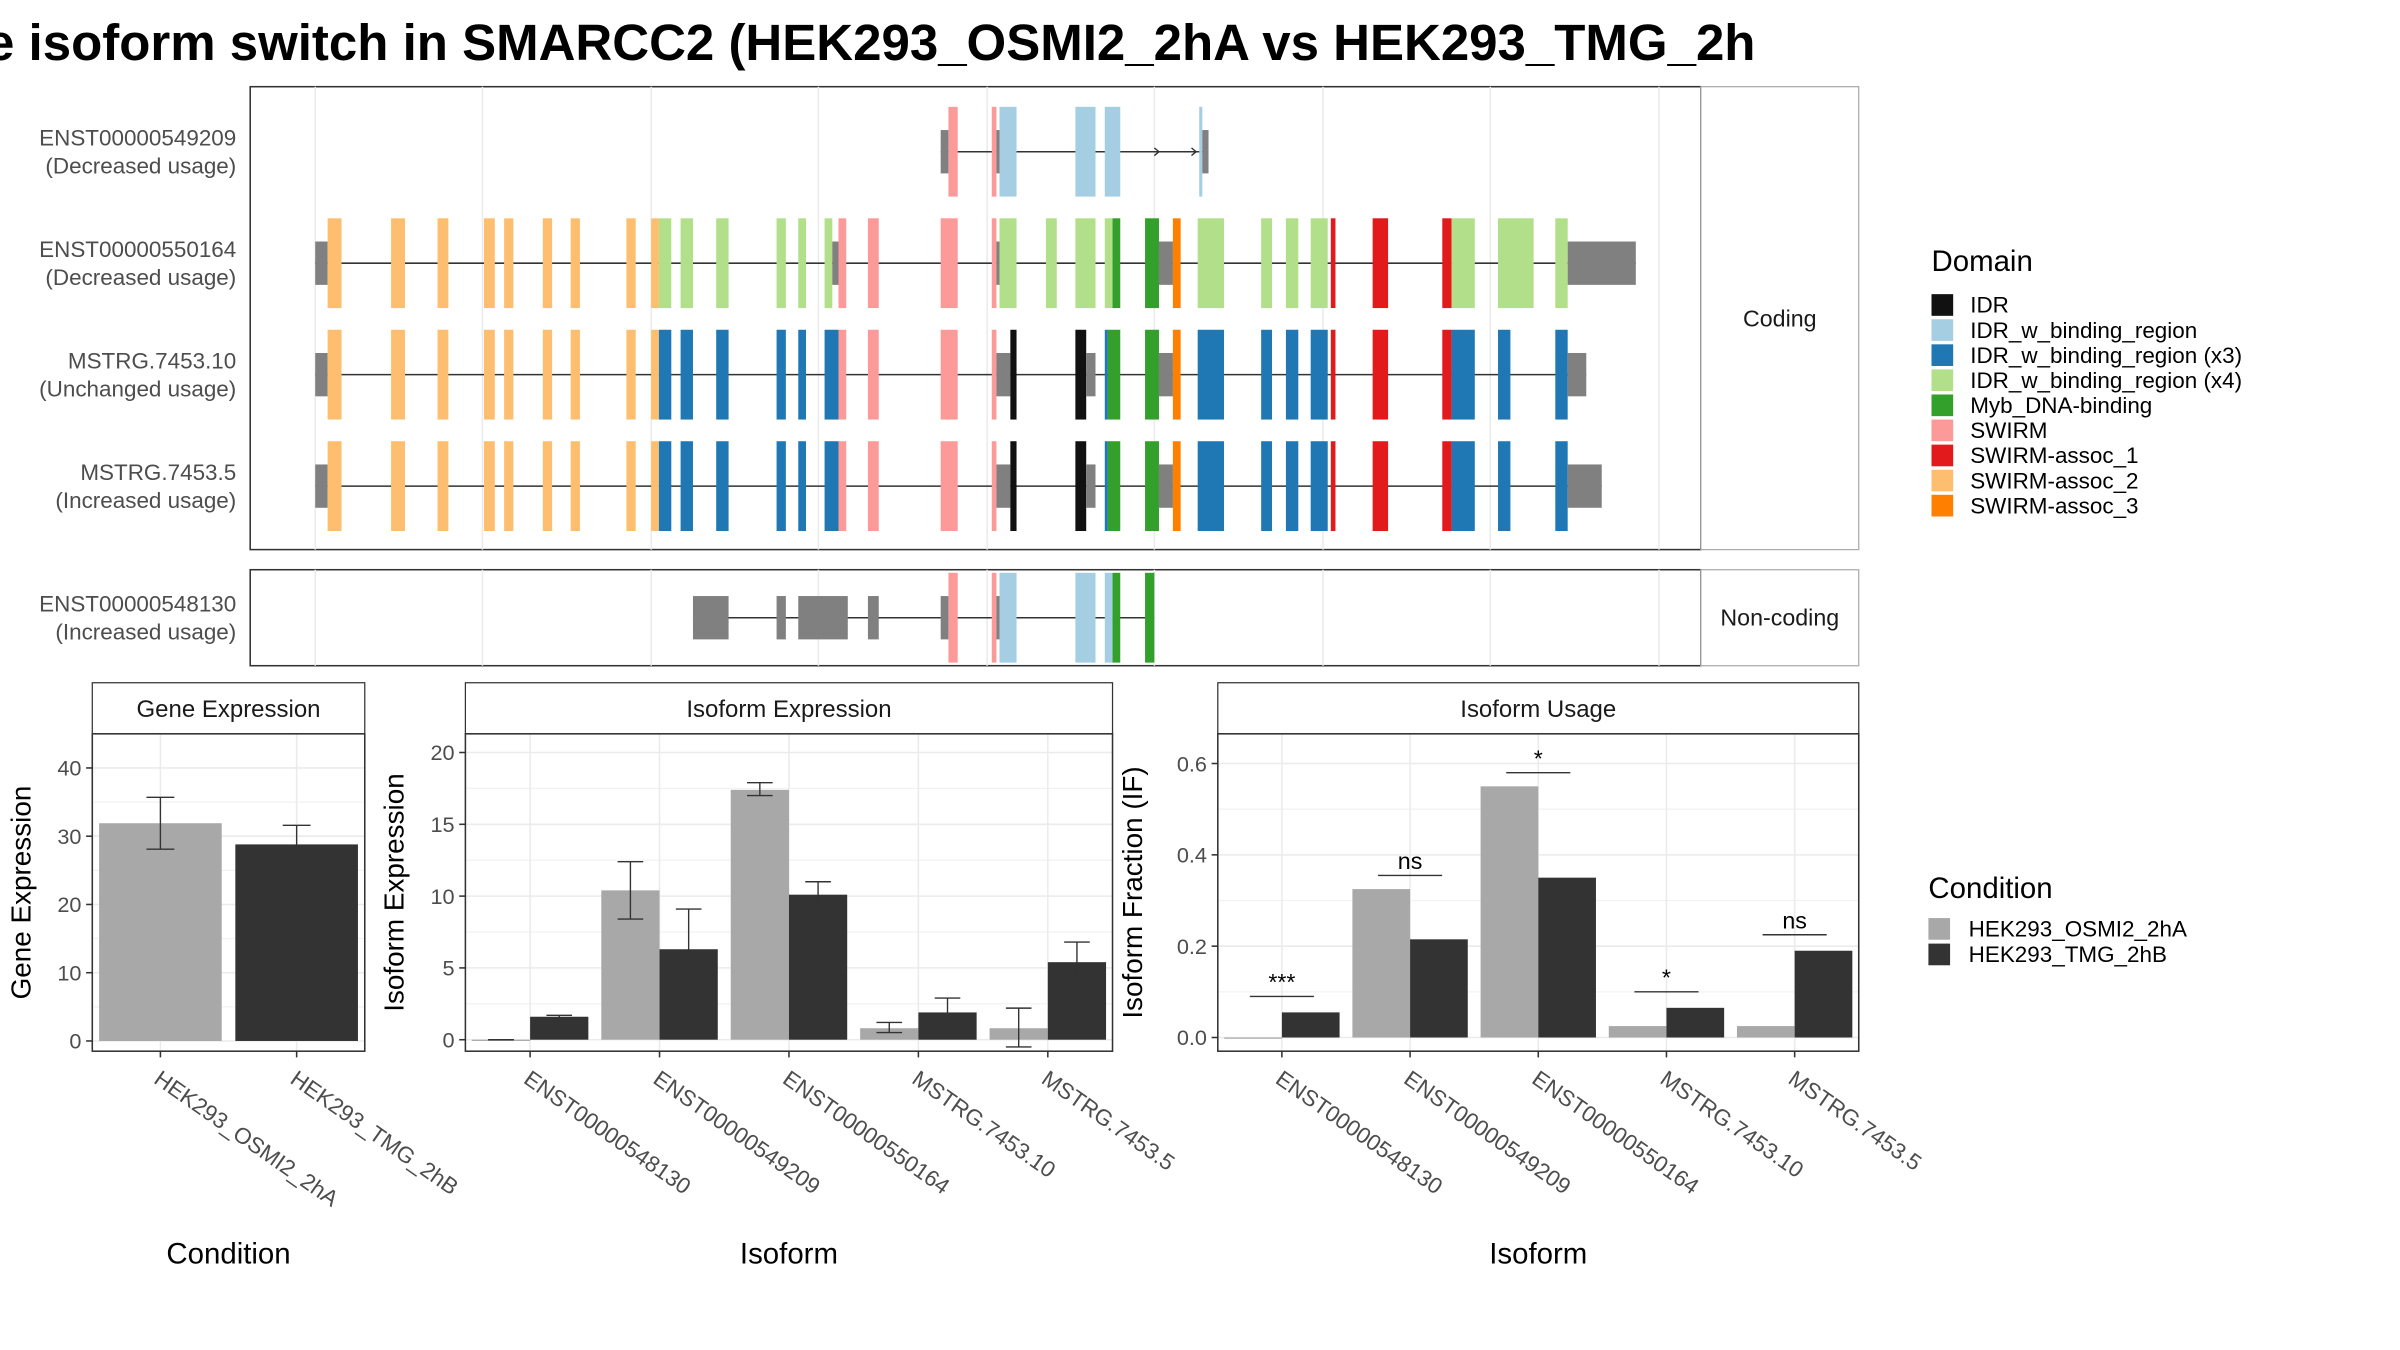 The height and width of the screenshot is (1350, 2400). What do you see at coordinates (137, 249) in the screenshot?
I see `transcript-name: ENST00000550164` at bounding box center [137, 249].